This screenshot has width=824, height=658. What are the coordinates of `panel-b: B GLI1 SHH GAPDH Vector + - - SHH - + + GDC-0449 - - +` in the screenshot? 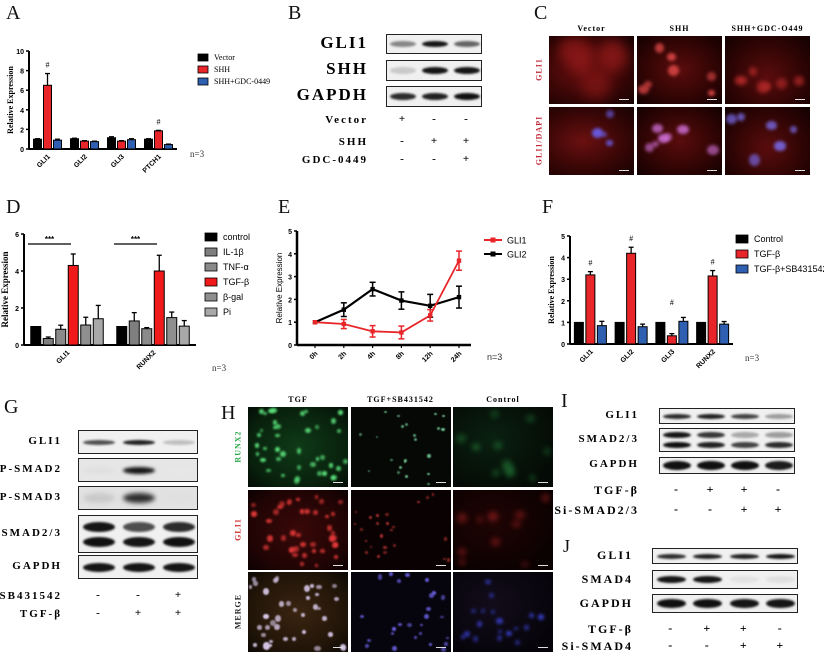 It's located at (405, 95).